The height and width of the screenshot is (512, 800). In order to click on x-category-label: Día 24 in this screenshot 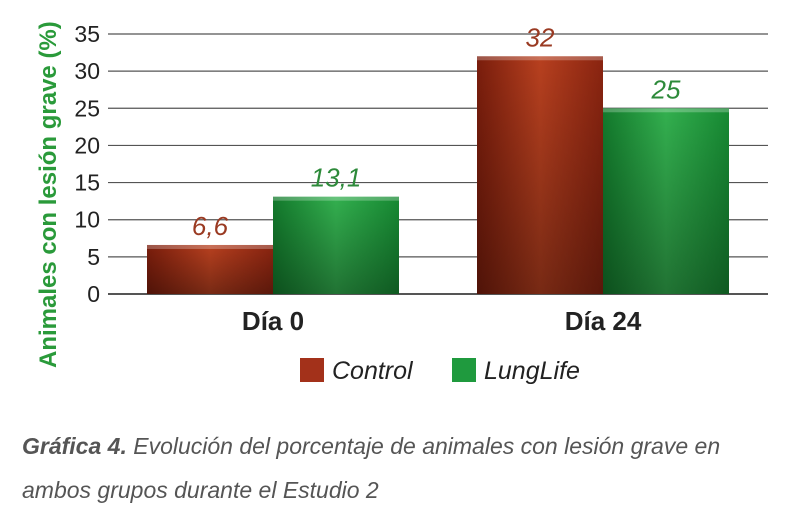, I will do `click(603, 321)`.